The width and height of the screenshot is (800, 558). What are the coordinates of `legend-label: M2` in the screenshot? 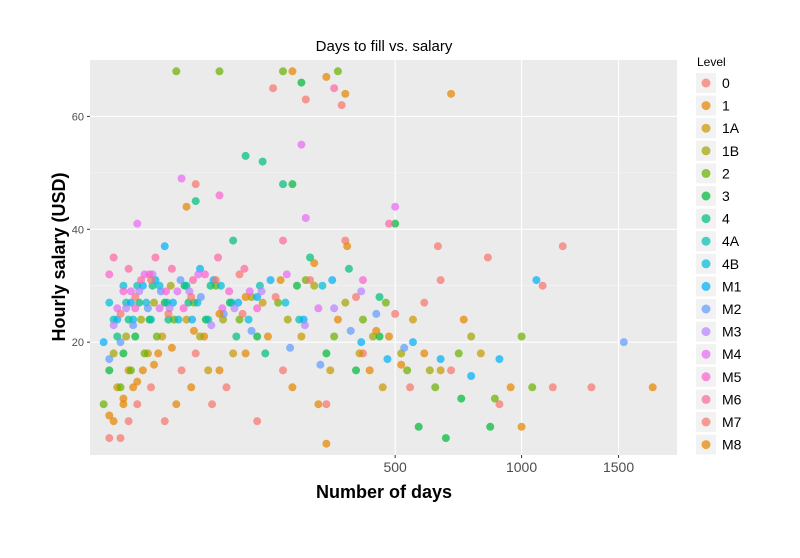 It's located at (732, 309).